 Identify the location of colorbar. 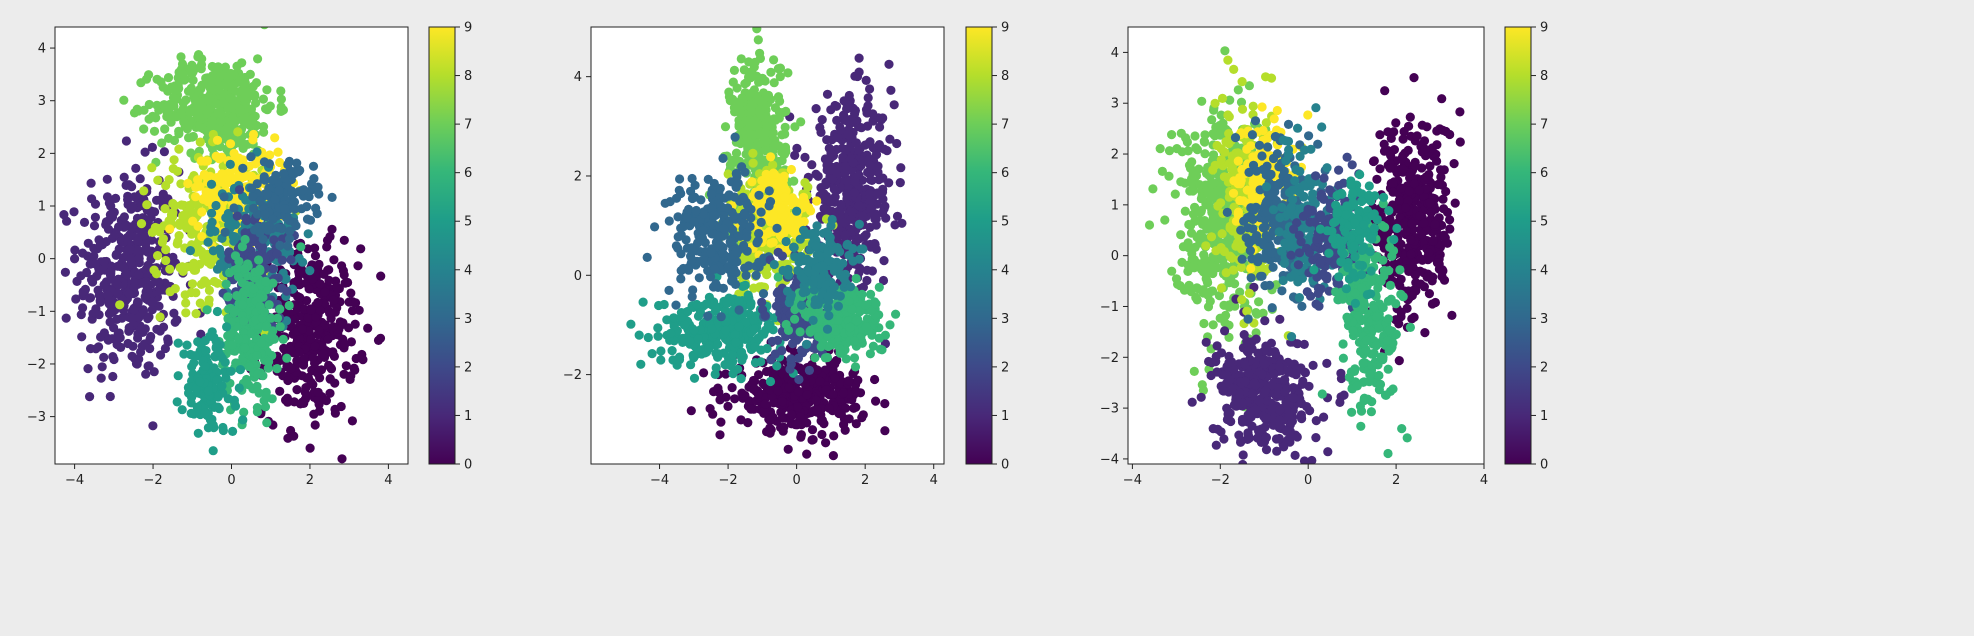
(442, 245).